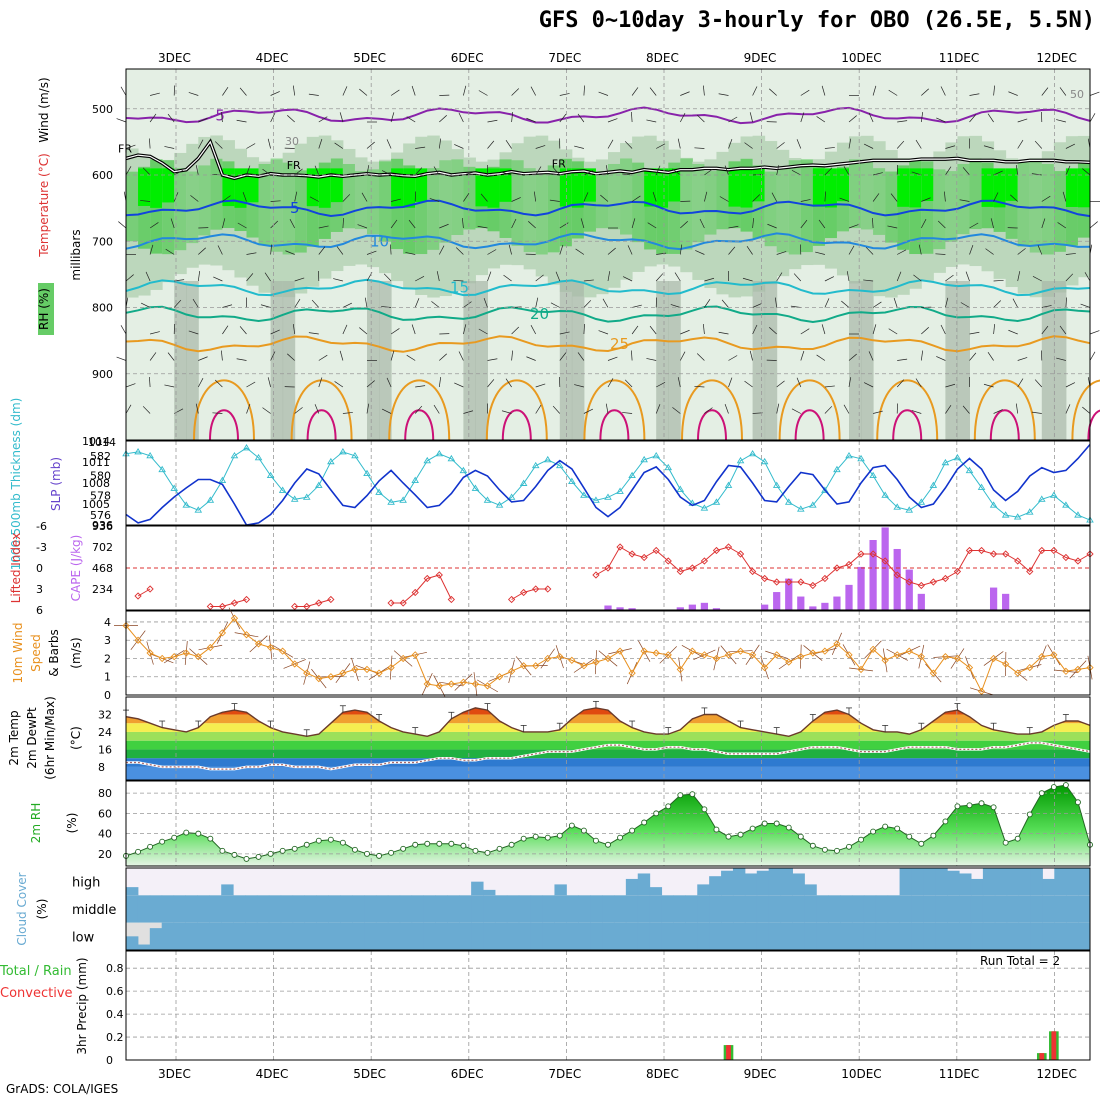 The height and width of the screenshot is (1100, 1100). I want to click on temperature-legend-label: Temperature (°C), so click(44, 205).